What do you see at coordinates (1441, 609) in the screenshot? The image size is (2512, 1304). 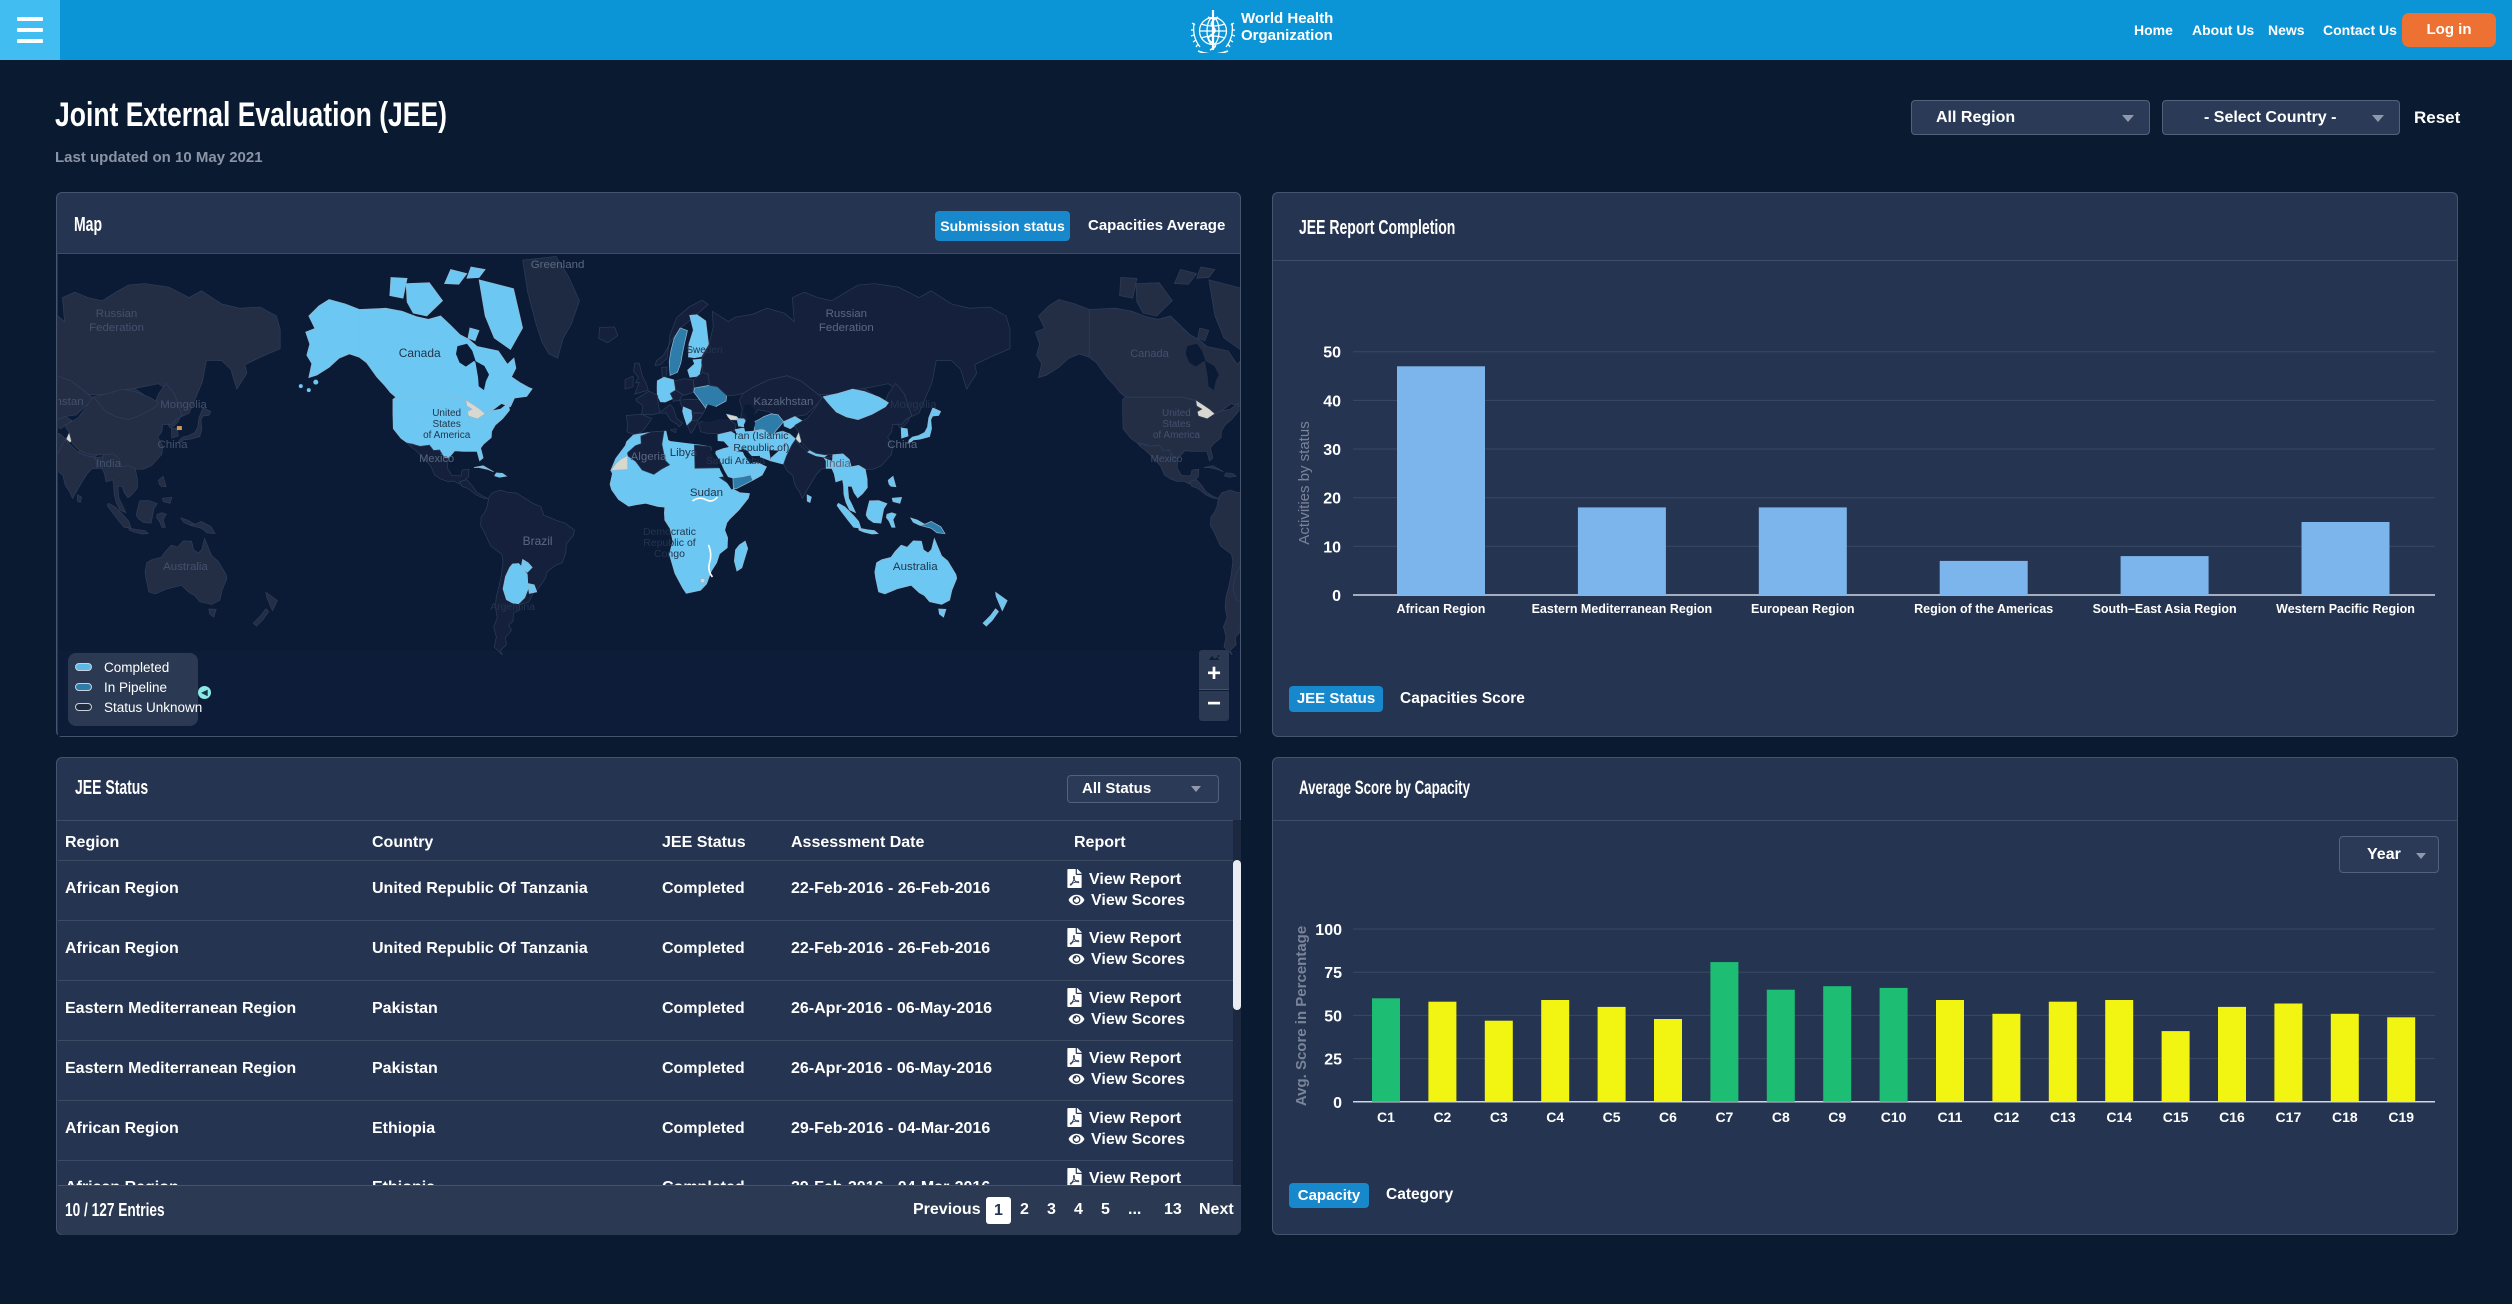 I see `svg-text: African Region` at bounding box center [1441, 609].